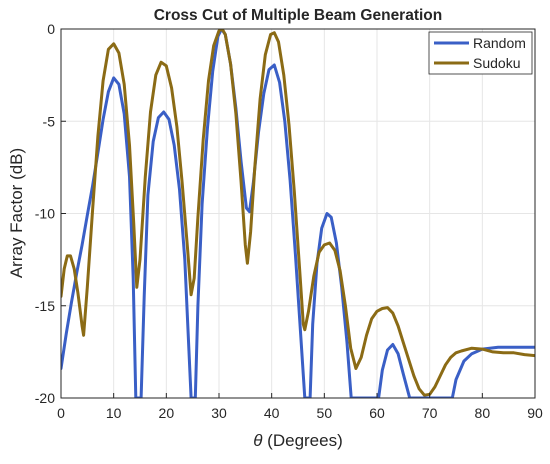 This screenshot has height=464, width=550. I want to click on legend-box, so click(480, 53).